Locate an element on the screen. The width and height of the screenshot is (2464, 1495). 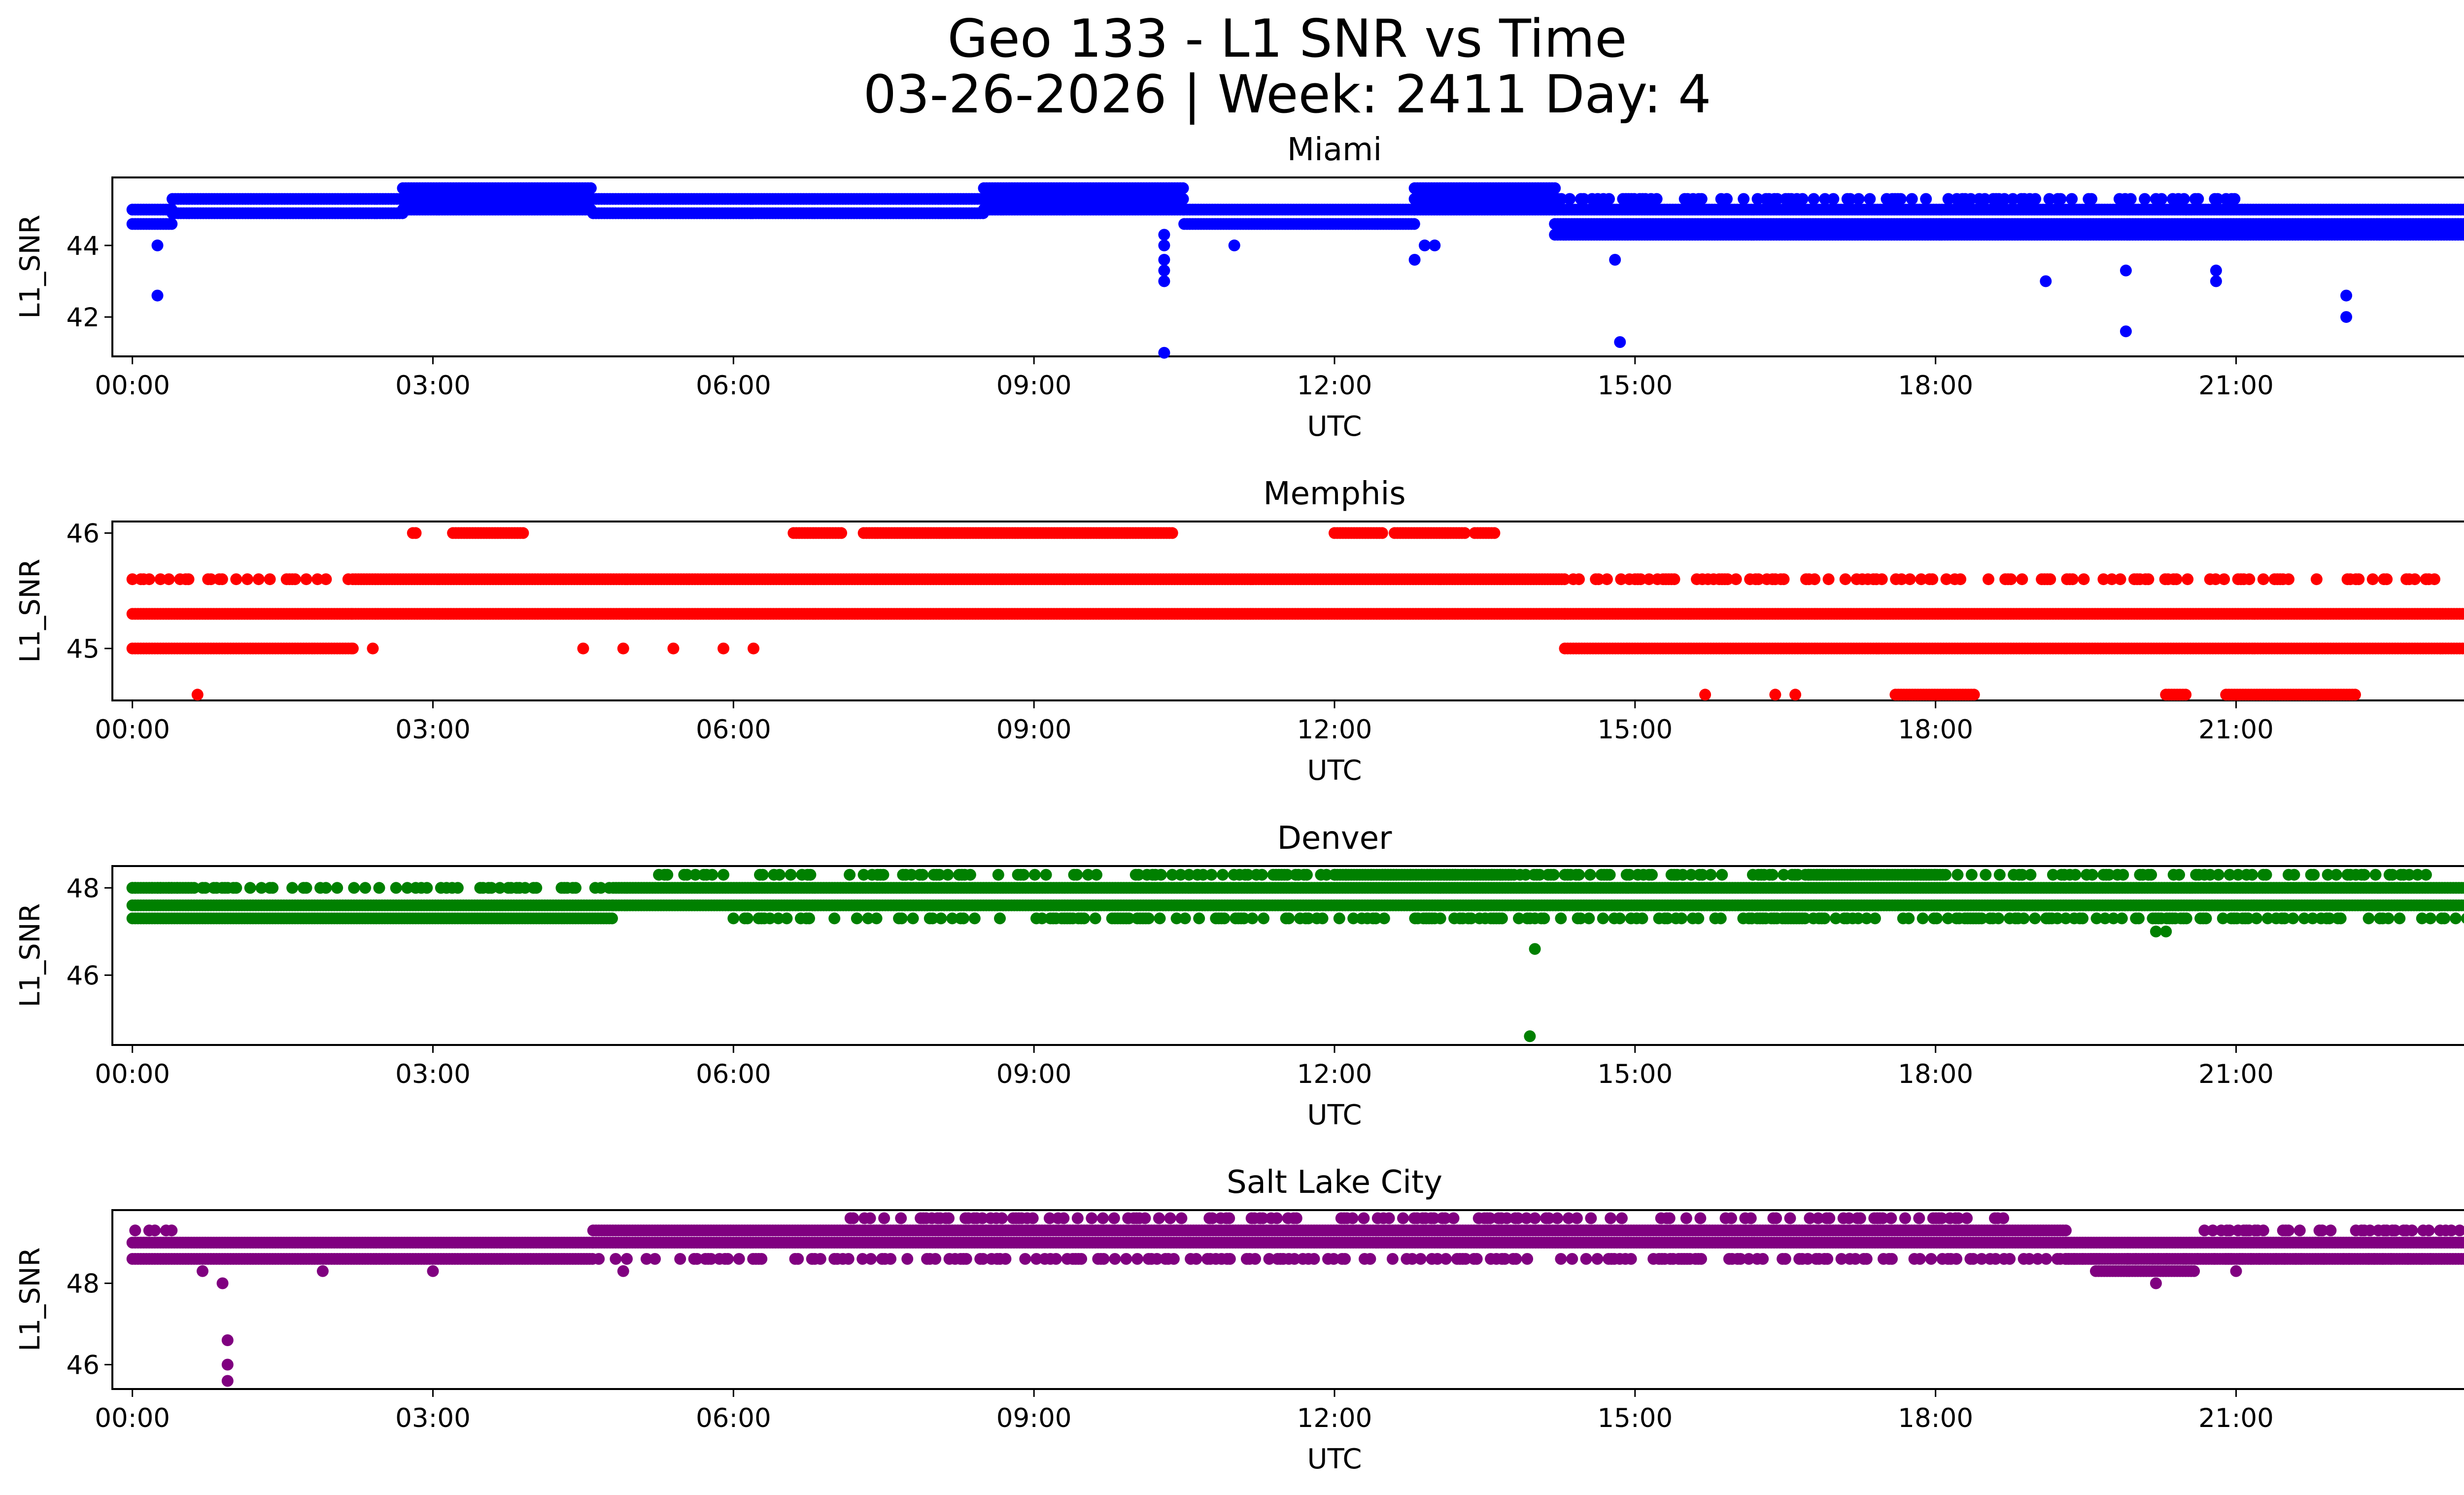
panel-title: Miami is located at coordinates (1334, 150).